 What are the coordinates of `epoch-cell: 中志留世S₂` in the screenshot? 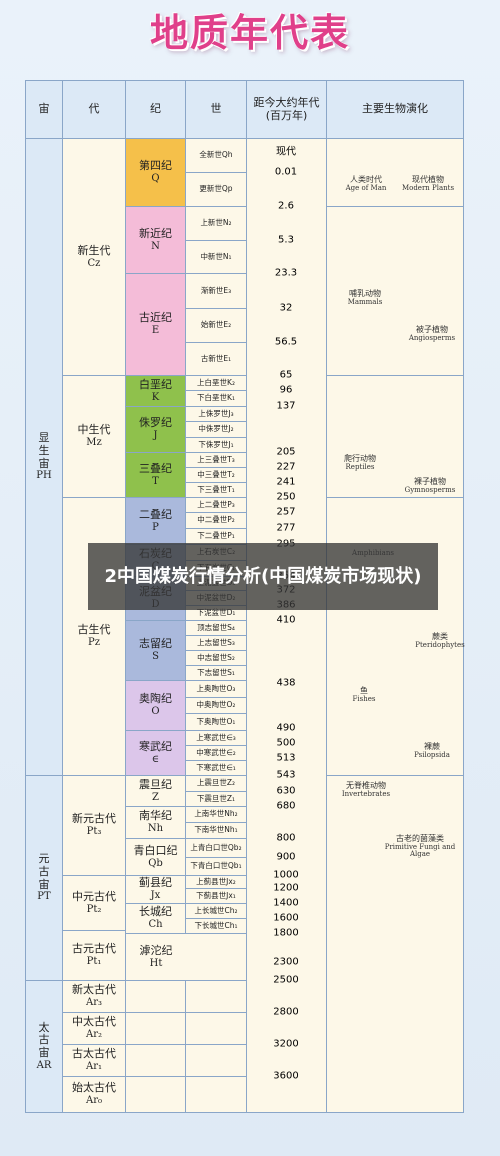 It's located at (216, 658).